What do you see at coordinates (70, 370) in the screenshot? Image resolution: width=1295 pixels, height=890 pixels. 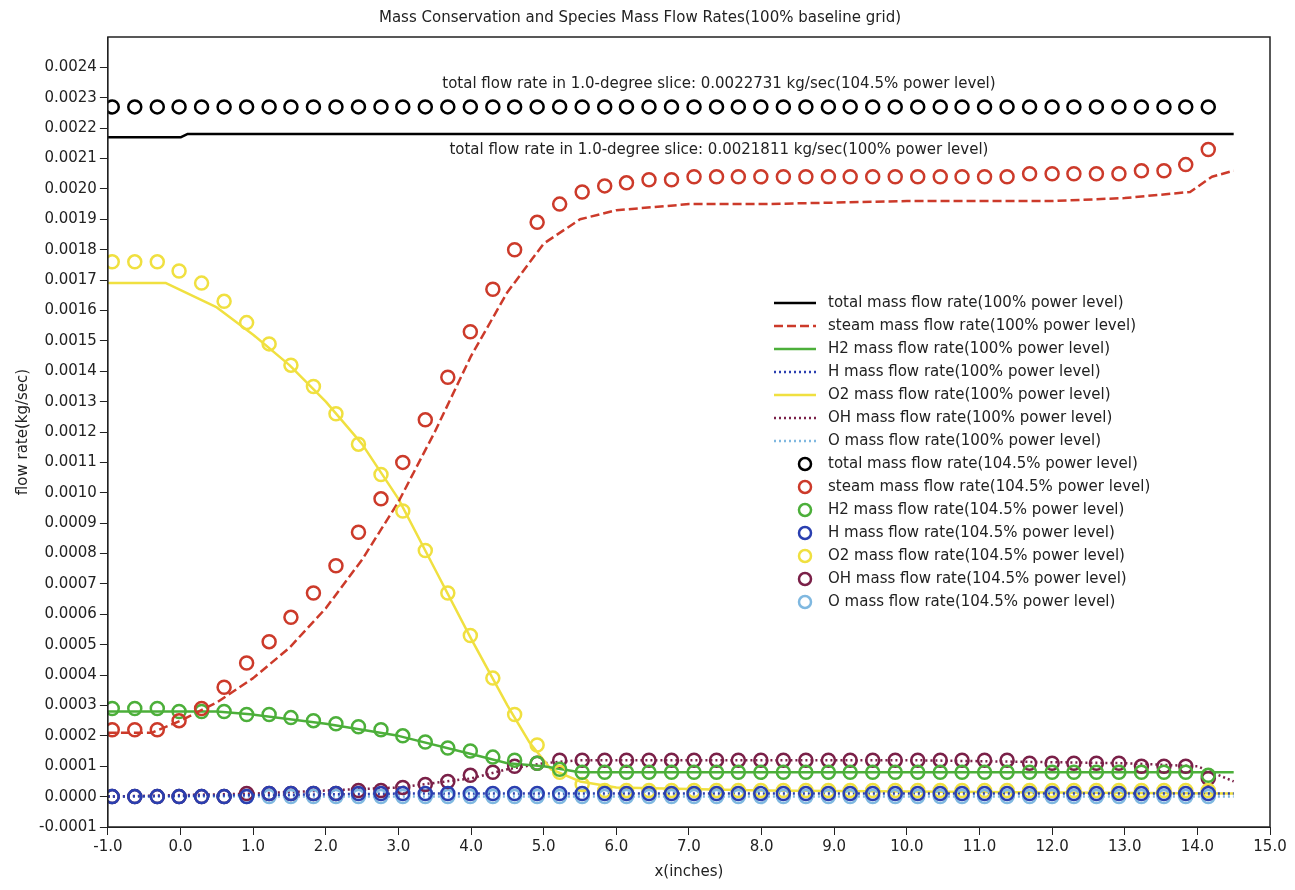 I see `y-tick-label: 0.0014` at bounding box center [70, 370].